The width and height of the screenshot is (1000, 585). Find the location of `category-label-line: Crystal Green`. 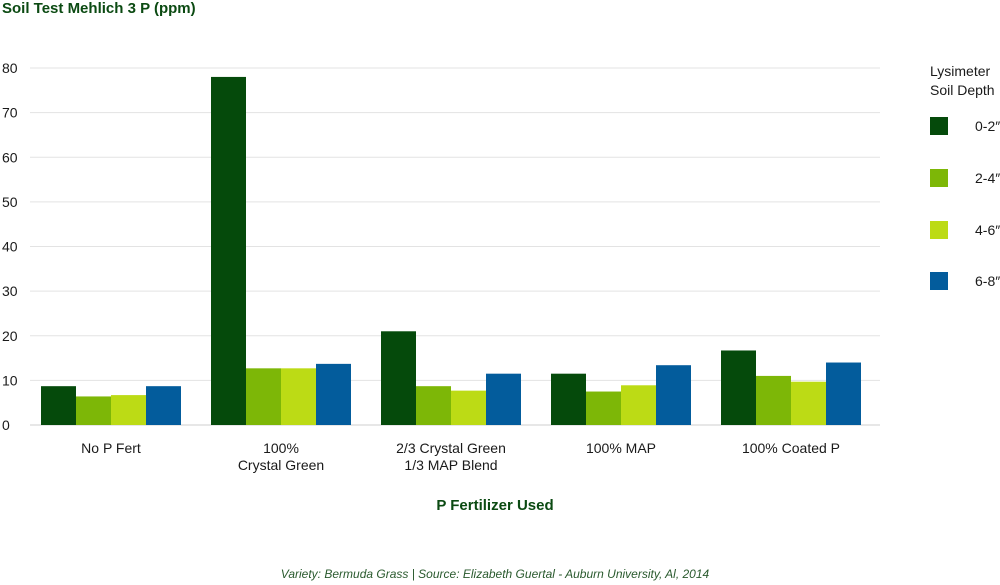

category-label-line: Crystal Green is located at coordinates (281, 465).